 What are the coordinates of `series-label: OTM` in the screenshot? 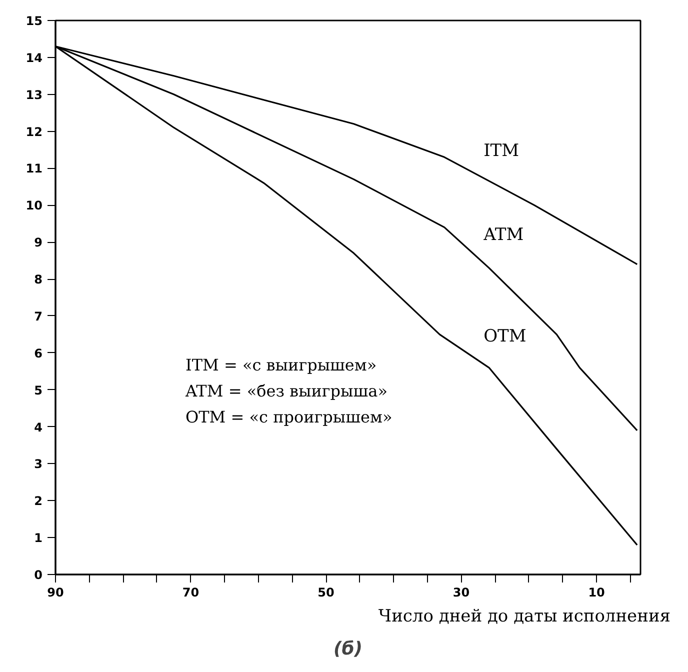 It's located at (505, 336).